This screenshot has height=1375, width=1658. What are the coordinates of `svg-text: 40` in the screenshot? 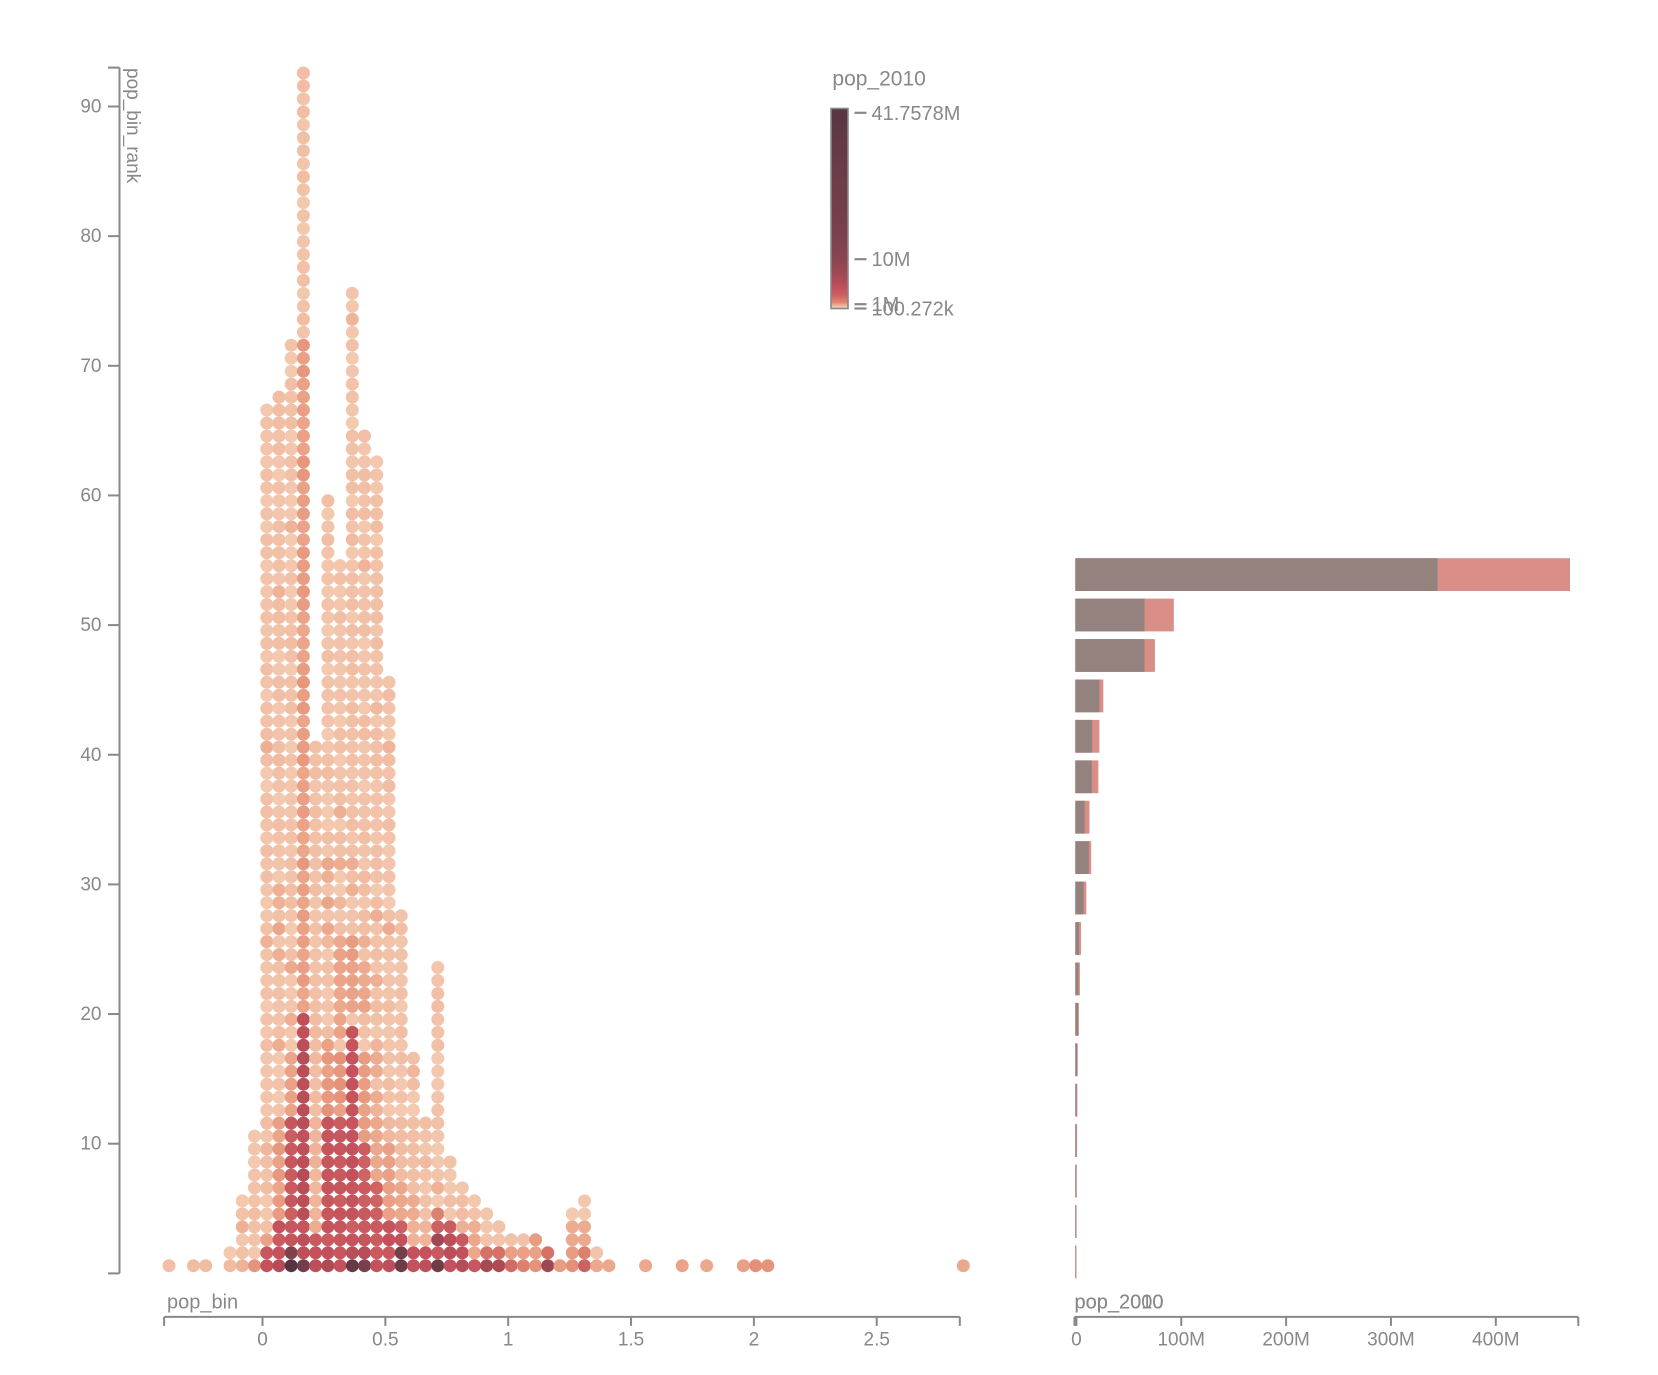 It's located at (90, 755).